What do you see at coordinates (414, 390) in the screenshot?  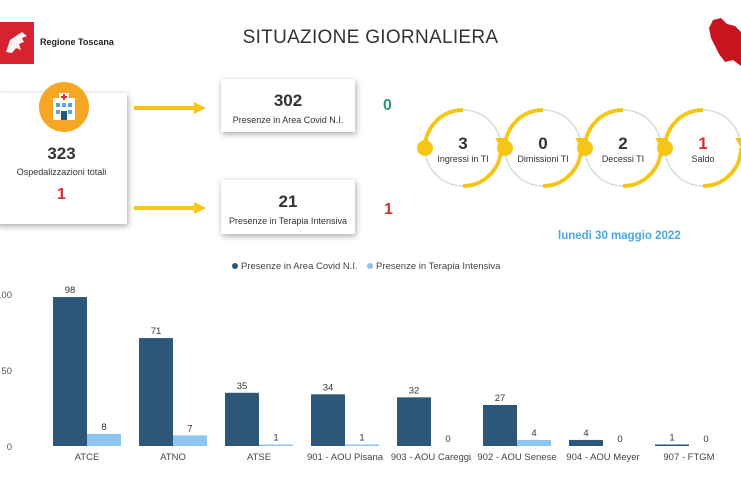 I see `bar-value-label: 32` at bounding box center [414, 390].